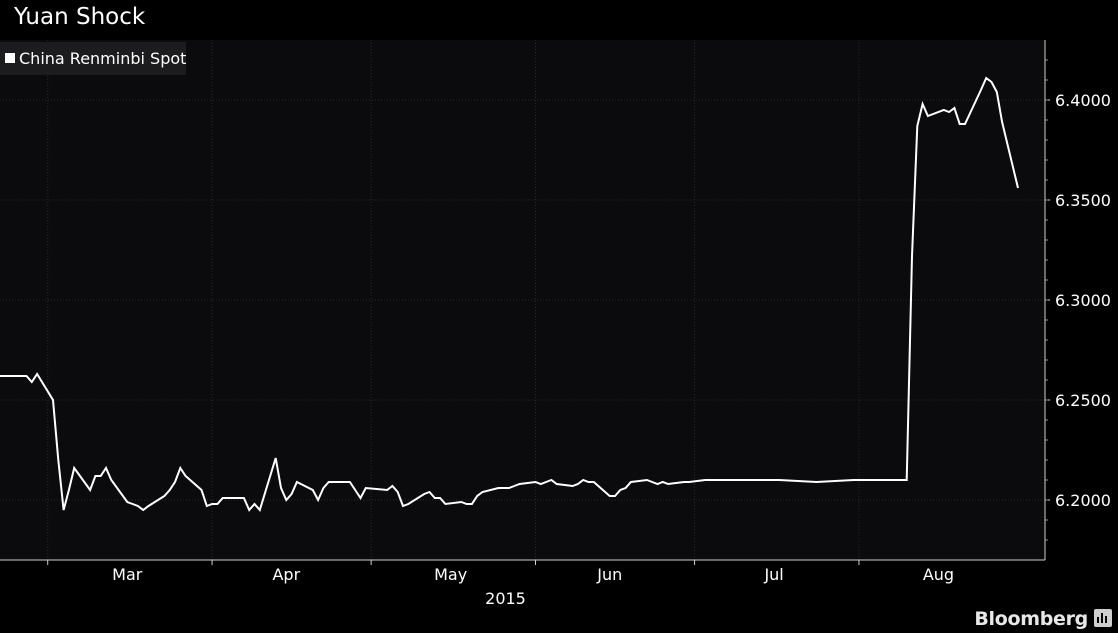  Describe the element at coordinates (1083, 200) in the screenshot. I see `y-tick-label: 6.3500` at that location.